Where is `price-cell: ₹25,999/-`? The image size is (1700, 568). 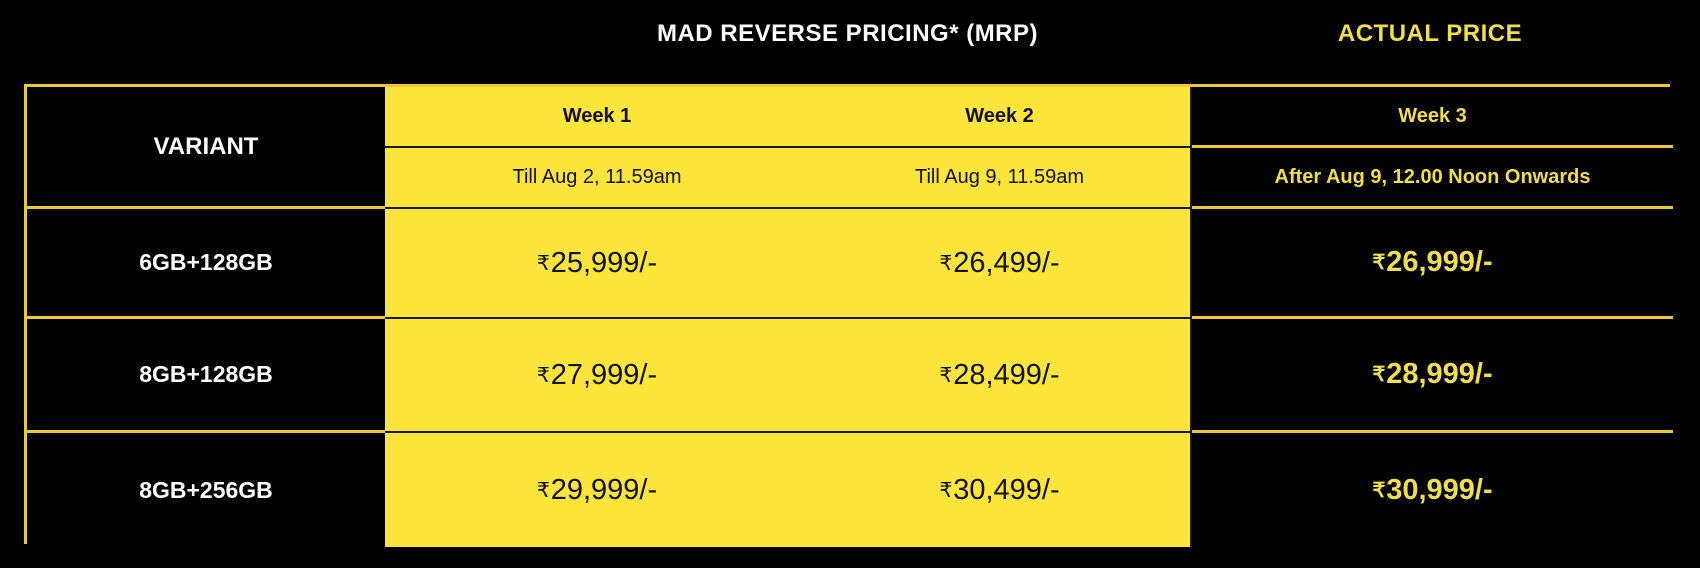 price-cell: ₹25,999/- is located at coordinates (597, 264).